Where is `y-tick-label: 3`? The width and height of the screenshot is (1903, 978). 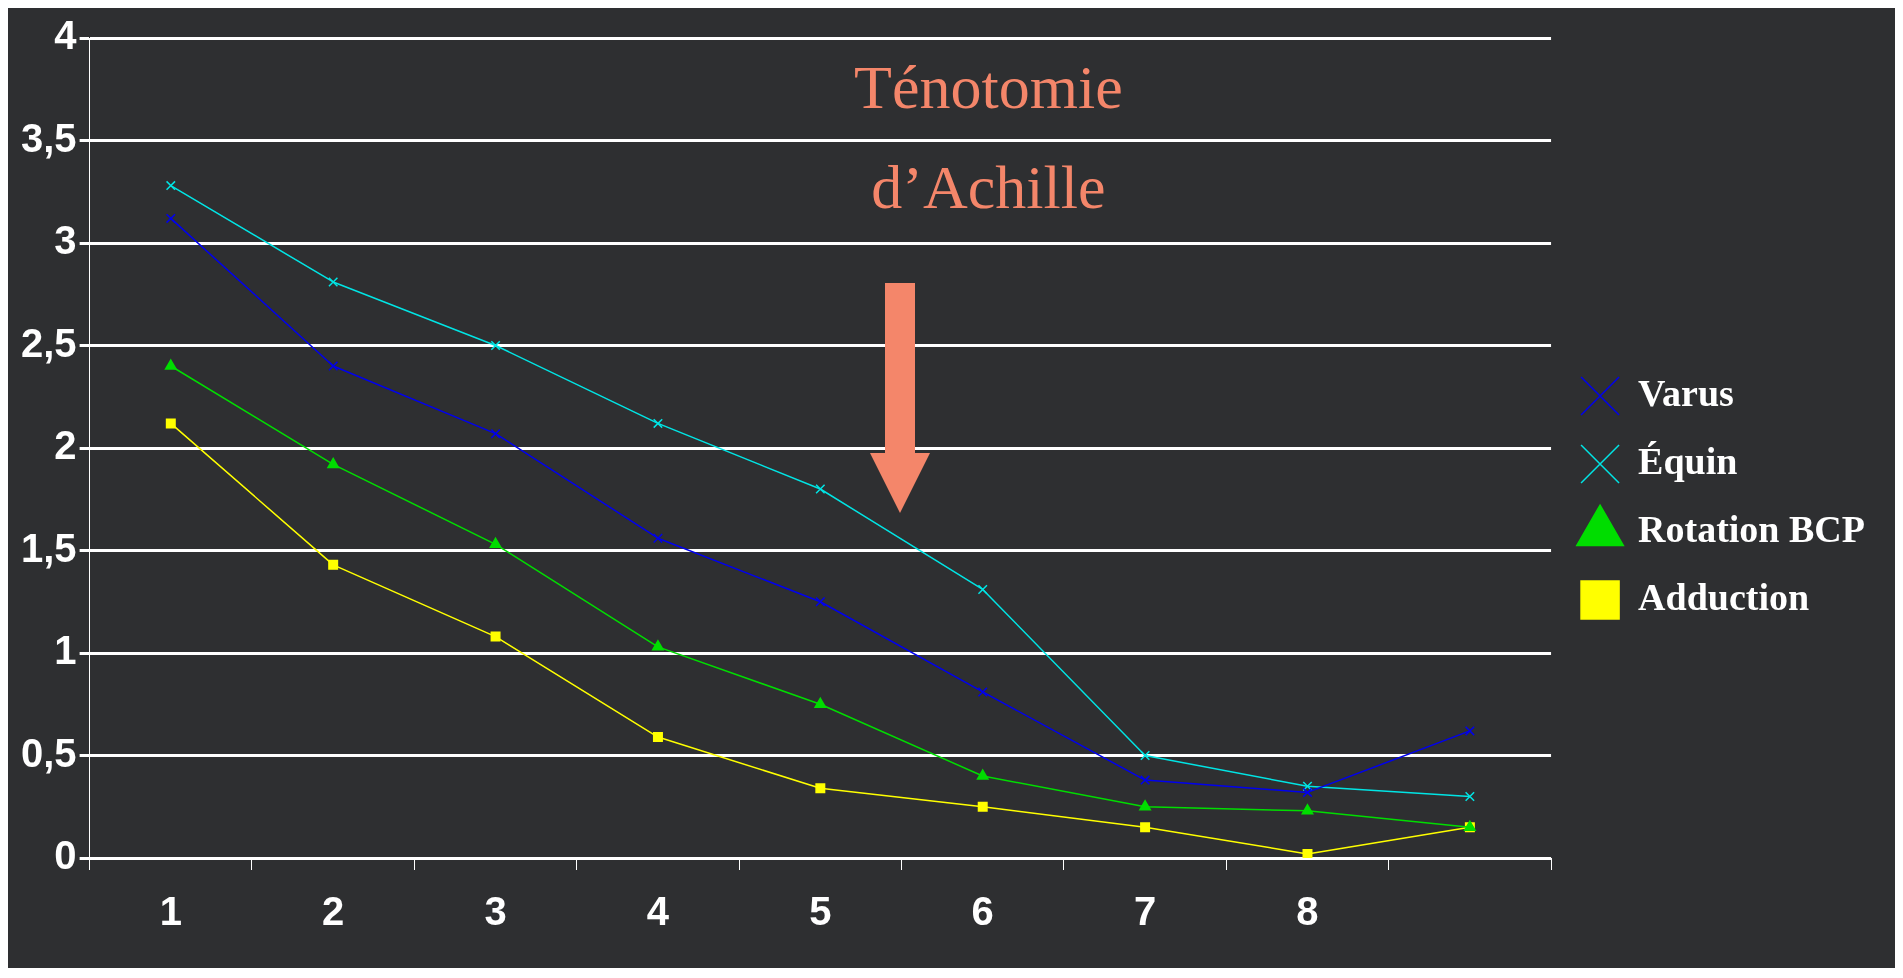
y-tick-label: 3 is located at coordinates (65, 240).